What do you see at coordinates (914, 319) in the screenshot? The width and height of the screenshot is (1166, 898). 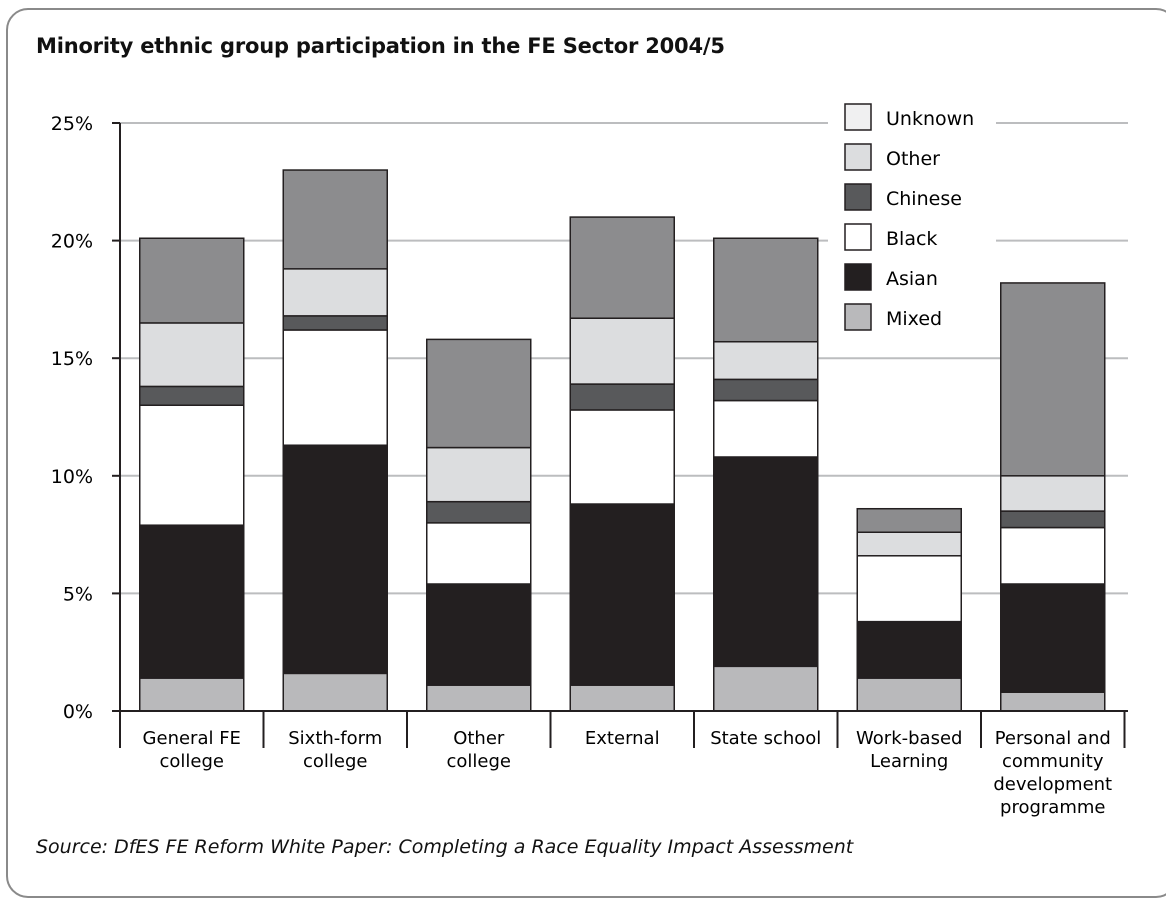 I see `legend-label-mixed: Mixed` at bounding box center [914, 319].